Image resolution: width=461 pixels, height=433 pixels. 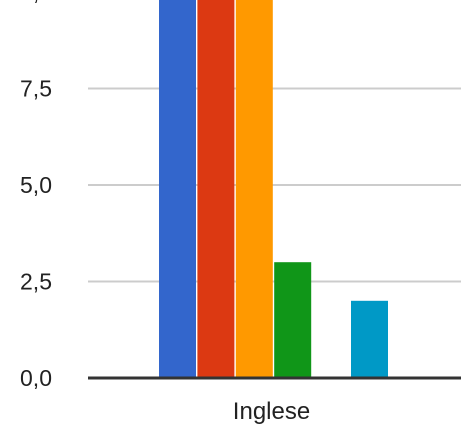 I want to click on y-tick-label: 2,5, so click(x=36, y=282).